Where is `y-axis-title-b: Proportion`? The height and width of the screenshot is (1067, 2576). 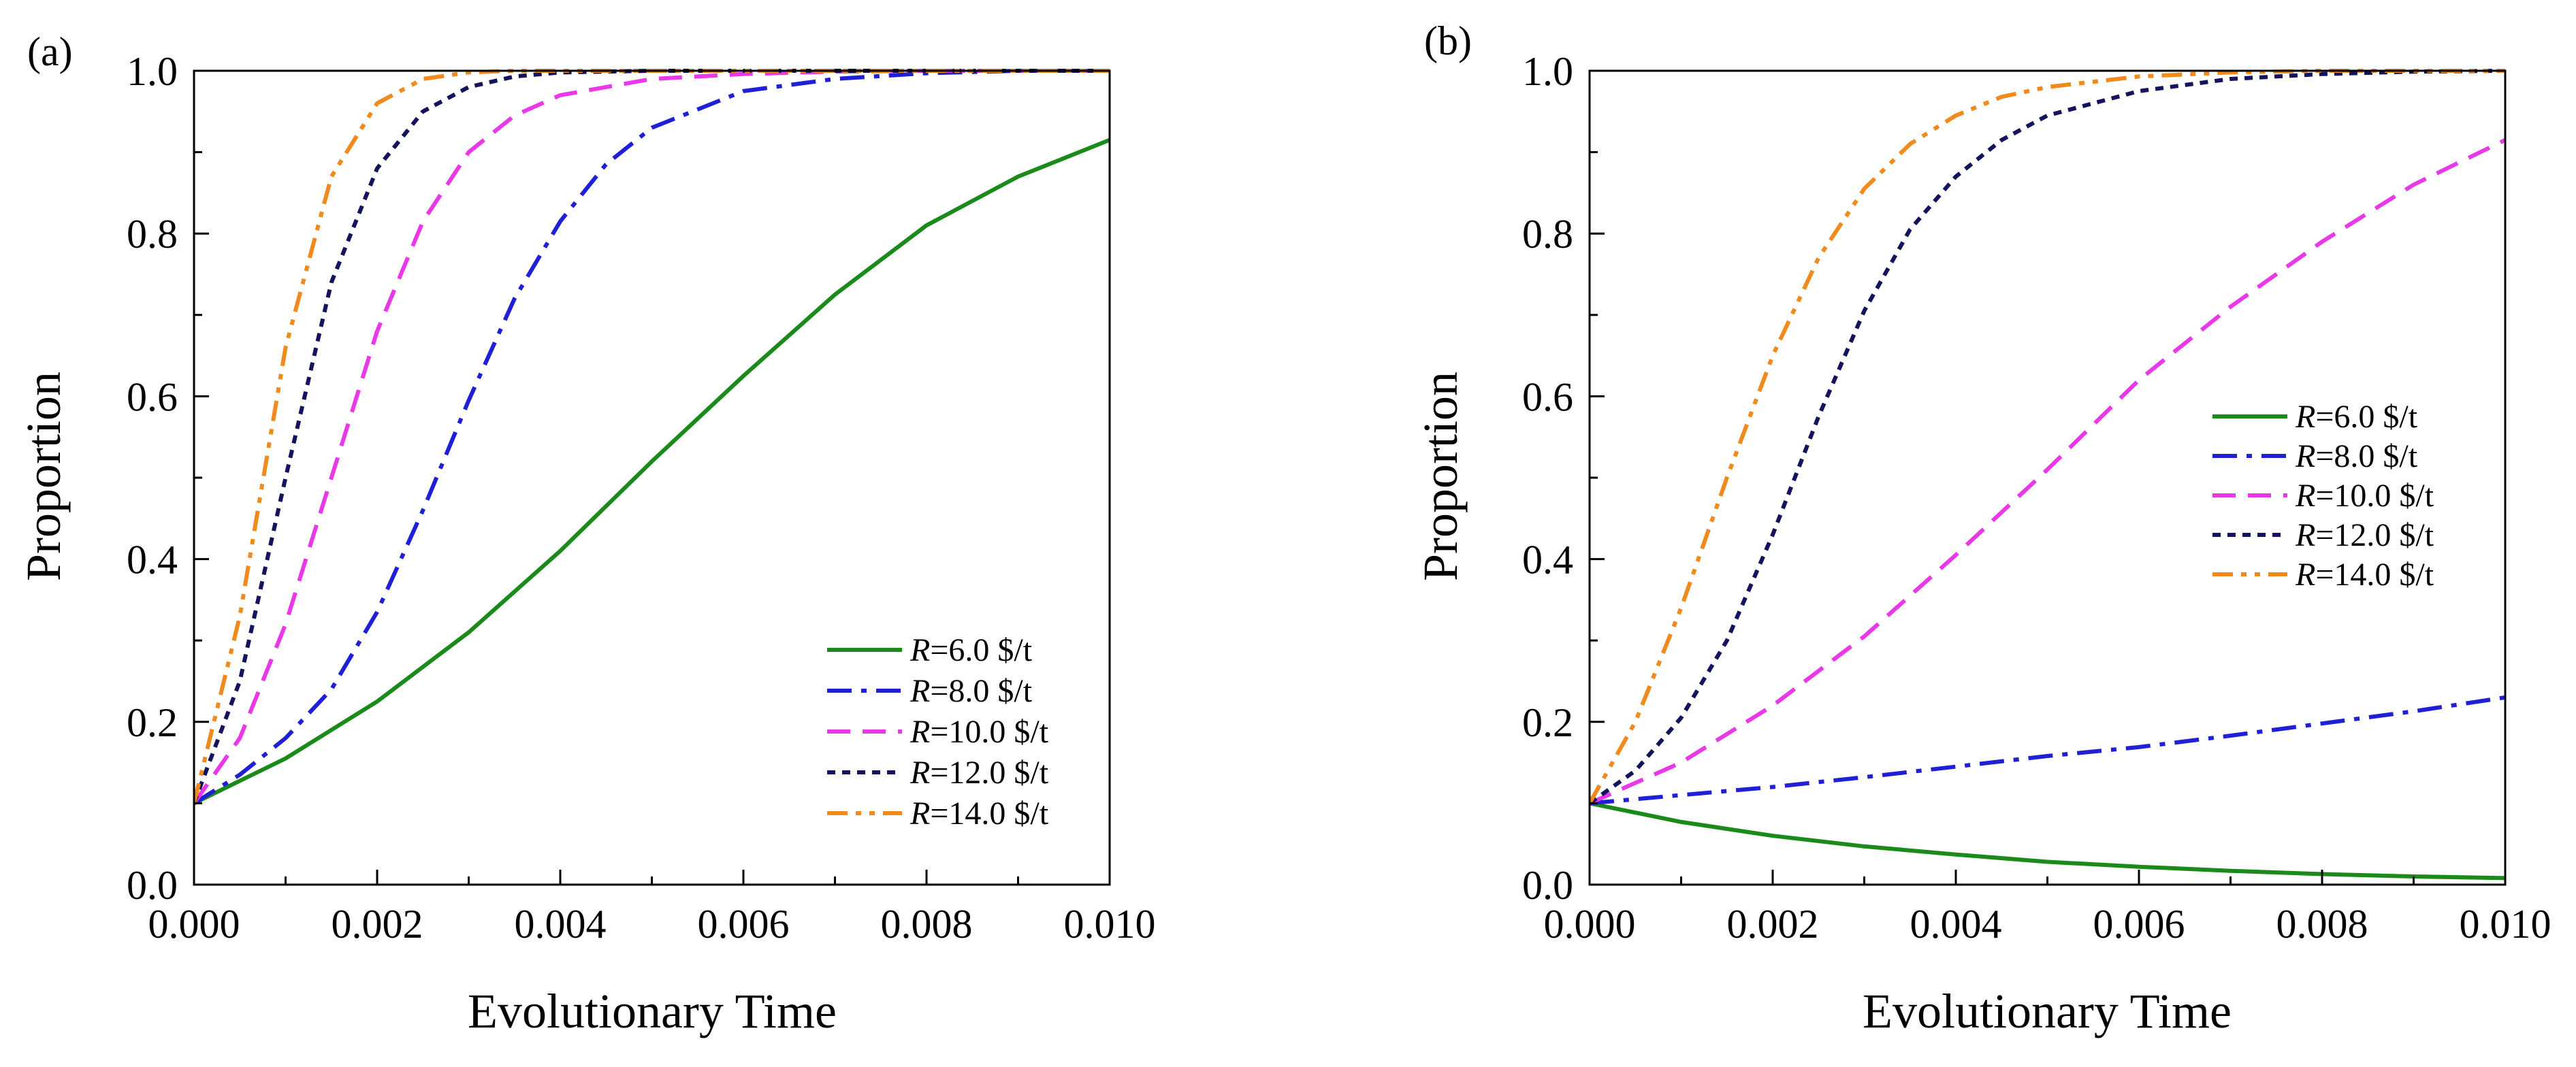 y-axis-title-b: Proportion is located at coordinates (1441, 476).